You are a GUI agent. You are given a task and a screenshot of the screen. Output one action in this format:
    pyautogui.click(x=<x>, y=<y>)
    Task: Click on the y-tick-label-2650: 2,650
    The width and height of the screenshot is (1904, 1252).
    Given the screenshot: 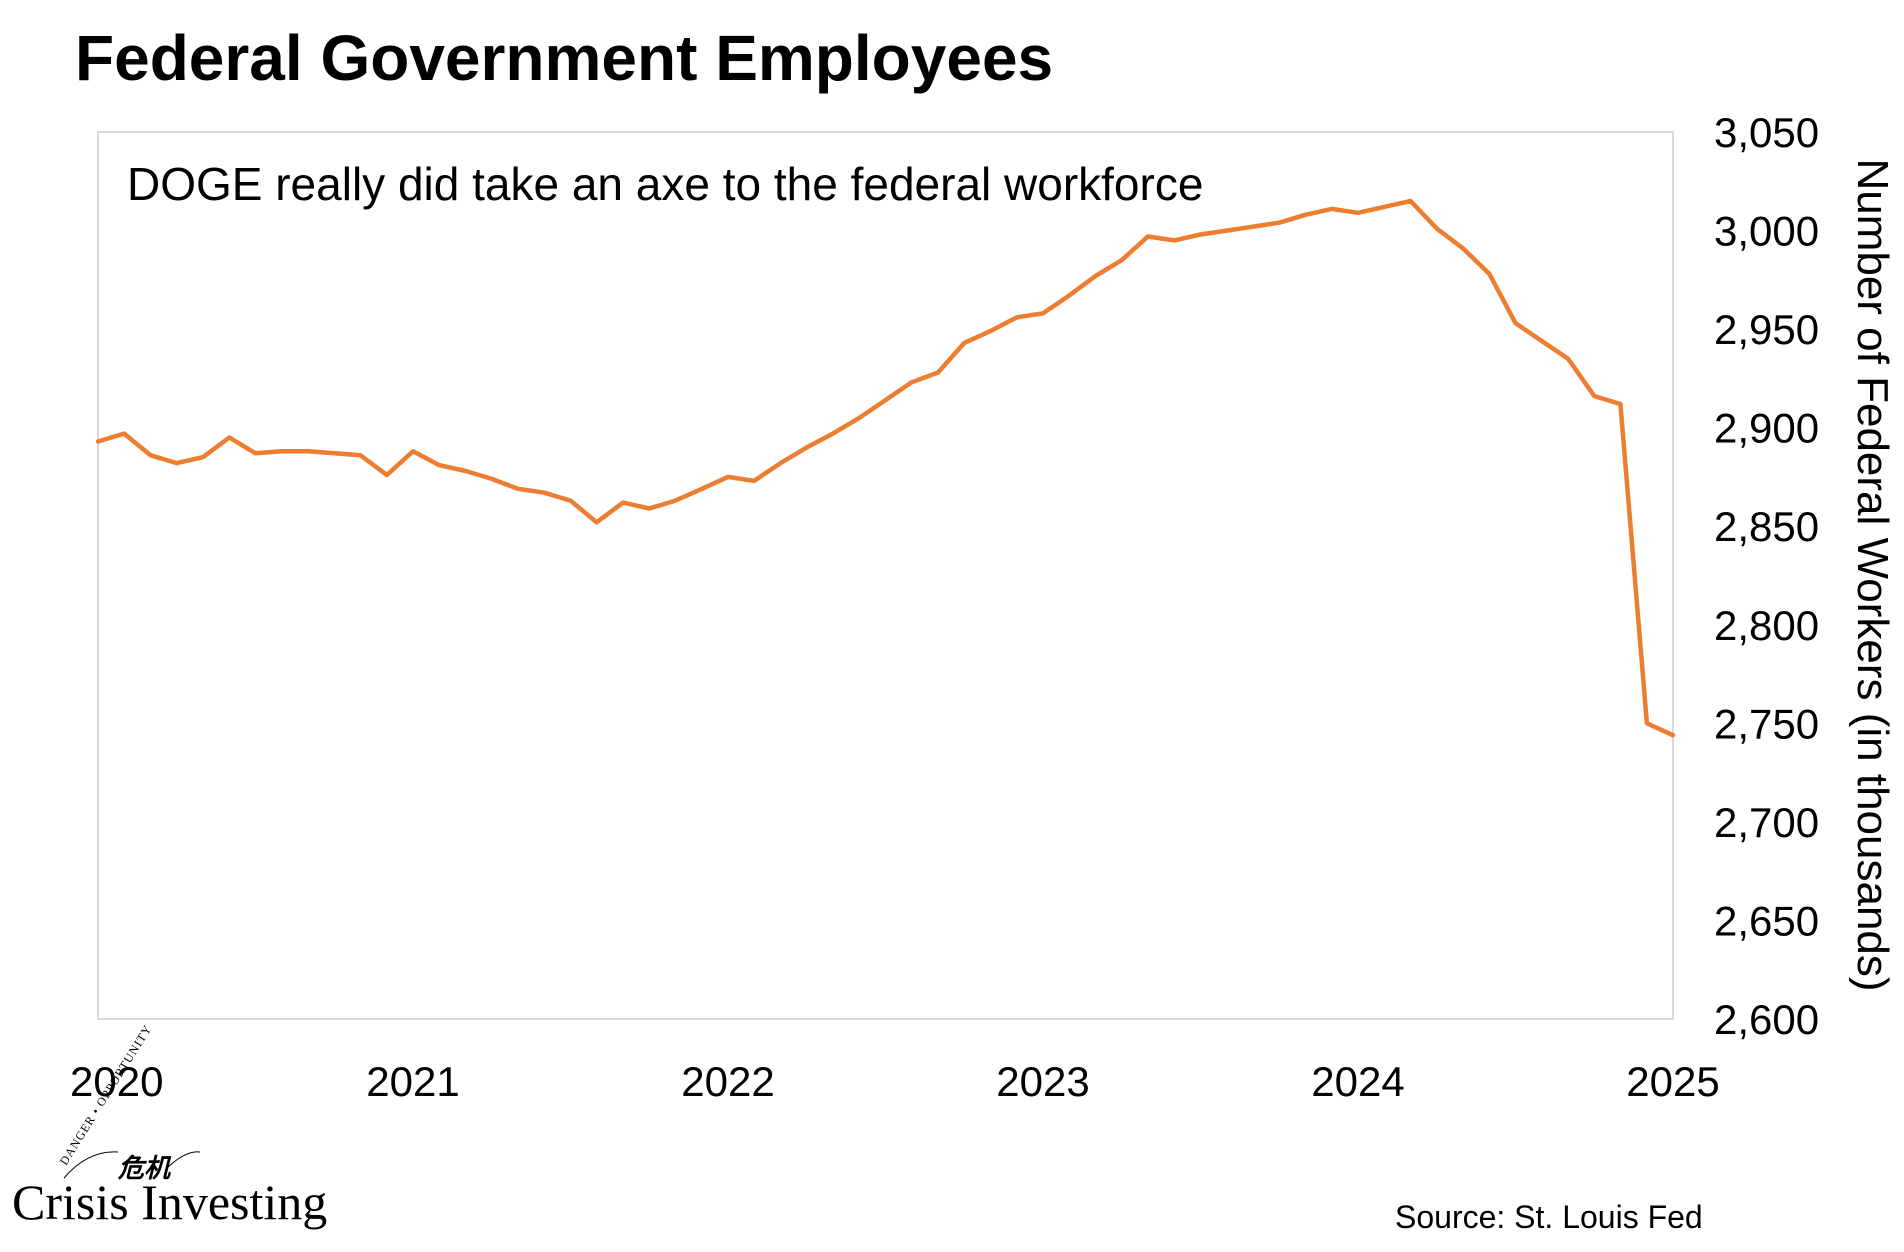 What is the action you would take?
    pyautogui.click(x=1766, y=920)
    